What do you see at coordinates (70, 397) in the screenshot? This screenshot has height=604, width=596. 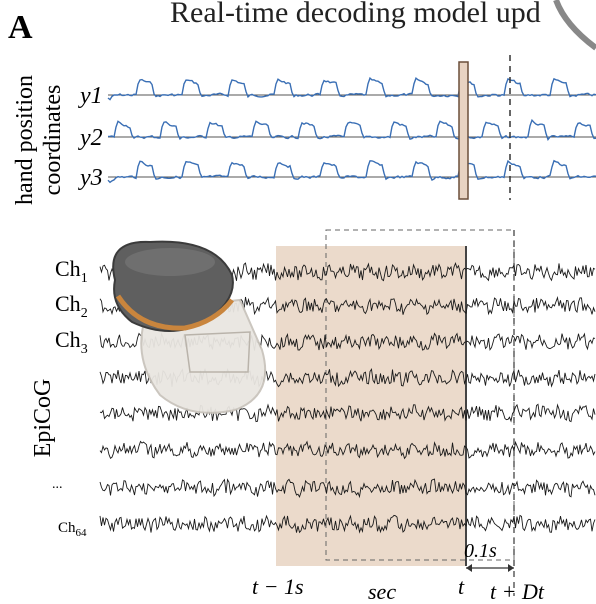 I see `ecog-channel-labels: Ch1 Ch2 Ch3 ... Ch64` at bounding box center [70, 397].